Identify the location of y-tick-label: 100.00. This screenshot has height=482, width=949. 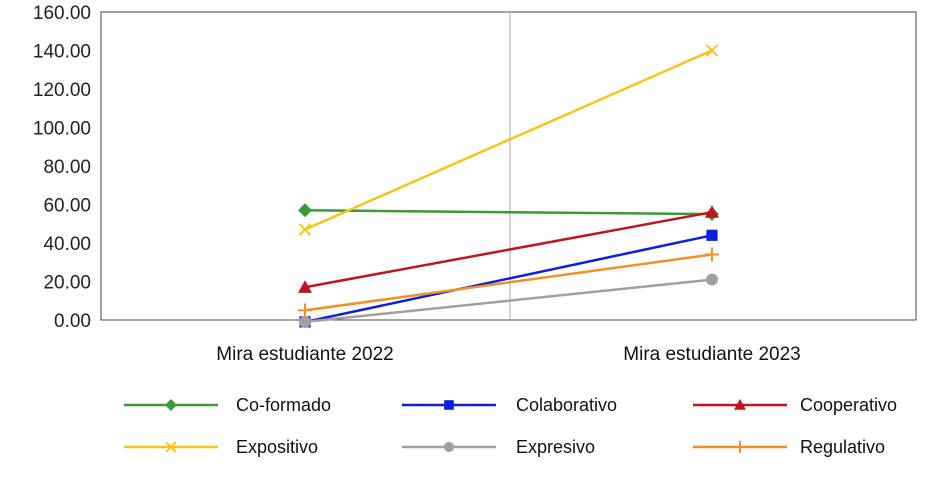
(62, 129).